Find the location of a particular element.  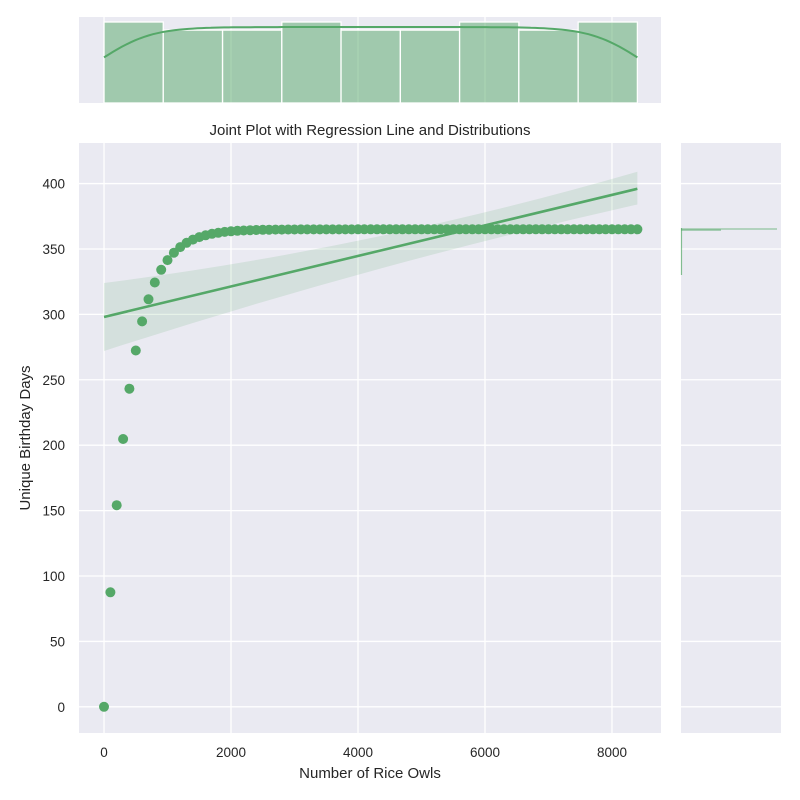

y-tick-label: 100 is located at coordinates (53, 576).